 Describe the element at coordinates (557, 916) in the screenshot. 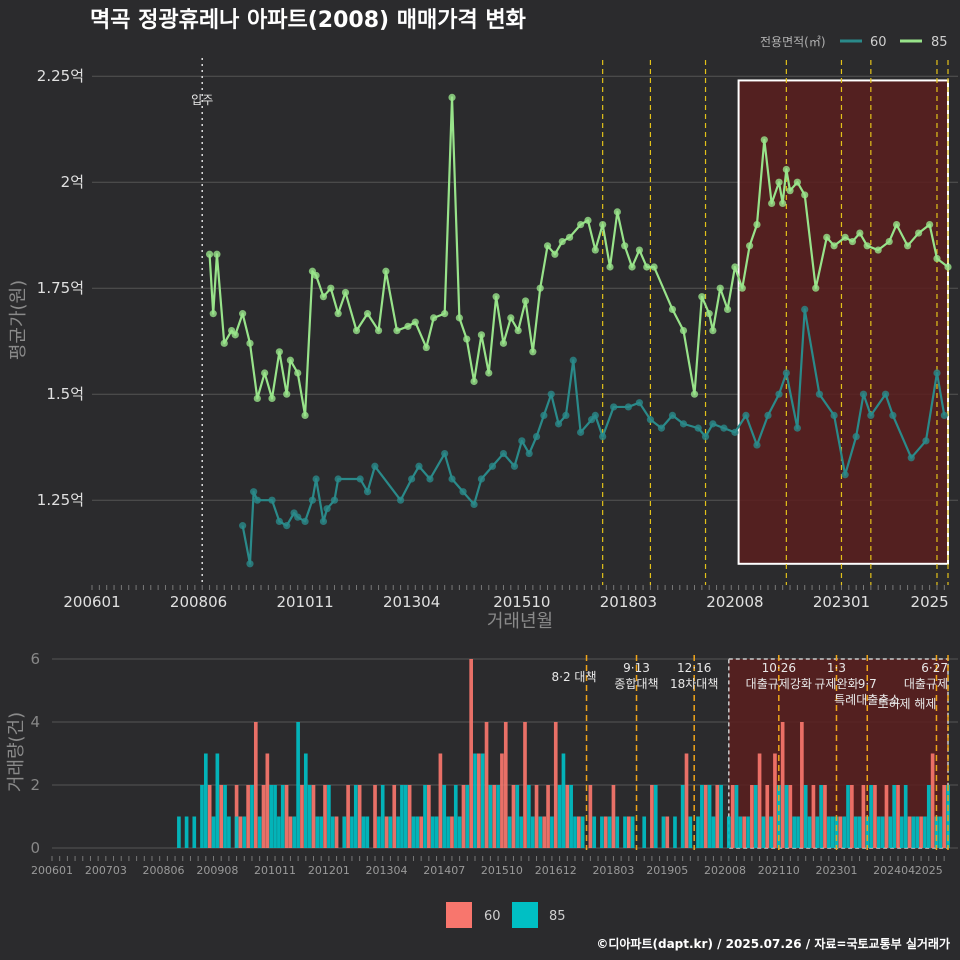

I see `bottom-legend-label-85: 85` at that location.